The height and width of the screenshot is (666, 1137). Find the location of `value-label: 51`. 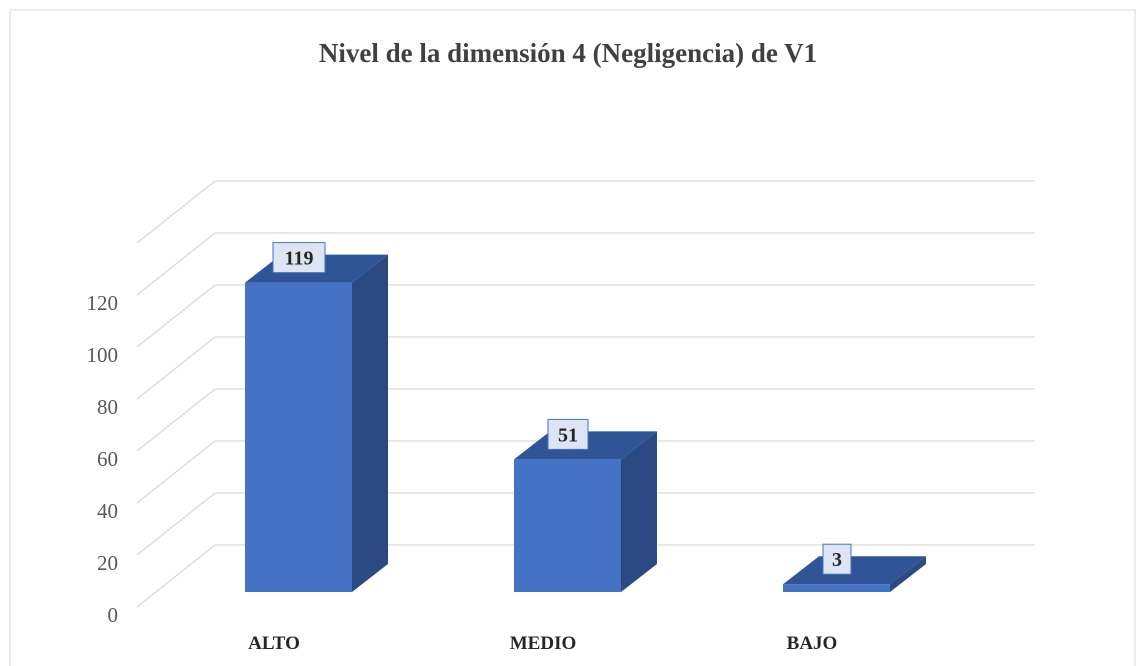

value-label: 51 is located at coordinates (568, 435).